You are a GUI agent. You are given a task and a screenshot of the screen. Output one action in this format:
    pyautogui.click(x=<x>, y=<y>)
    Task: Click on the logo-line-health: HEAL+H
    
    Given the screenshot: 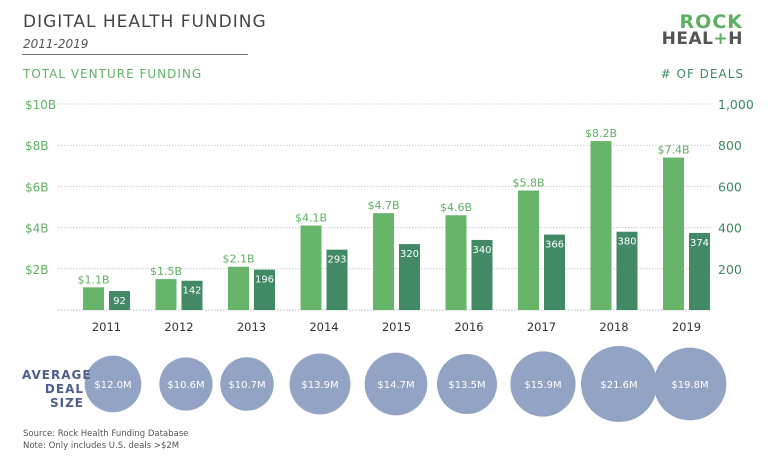 What is the action you would take?
    pyautogui.click(x=702, y=39)
    